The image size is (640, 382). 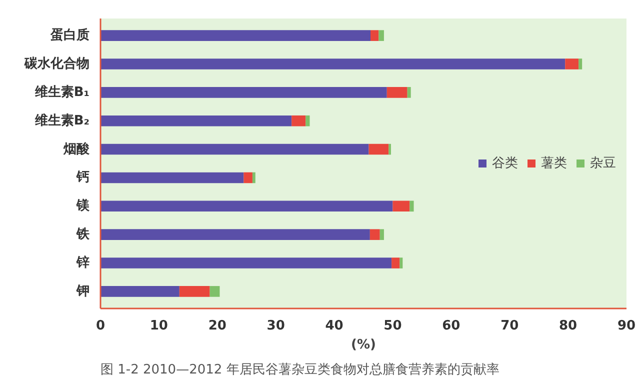 I want to click on x-tick-label: 50, so click(x=393, y=326).